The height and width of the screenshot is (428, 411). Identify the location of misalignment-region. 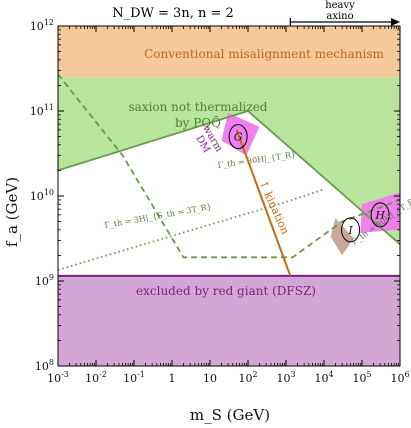
(229, 52).